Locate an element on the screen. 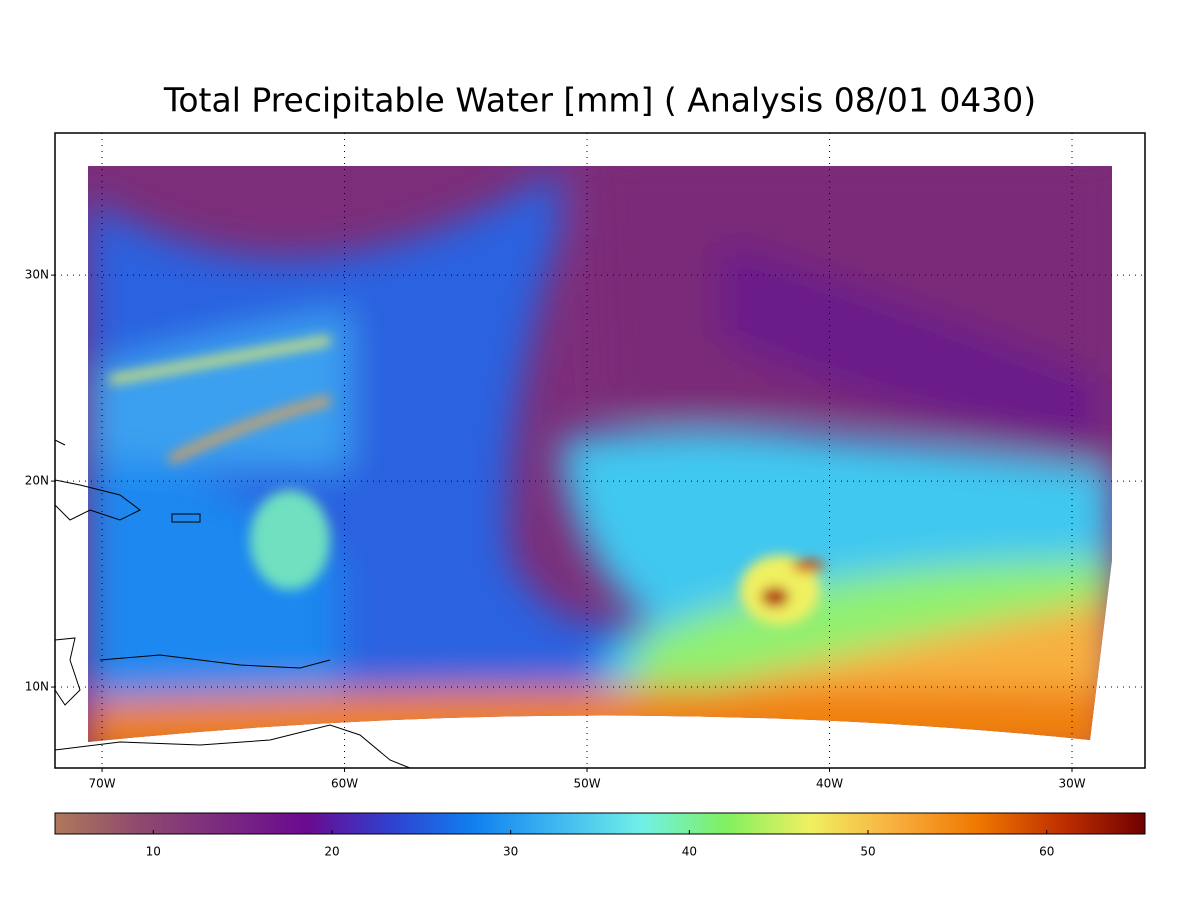  x-tick-label: 30W is located at coordinates (1071, 784).